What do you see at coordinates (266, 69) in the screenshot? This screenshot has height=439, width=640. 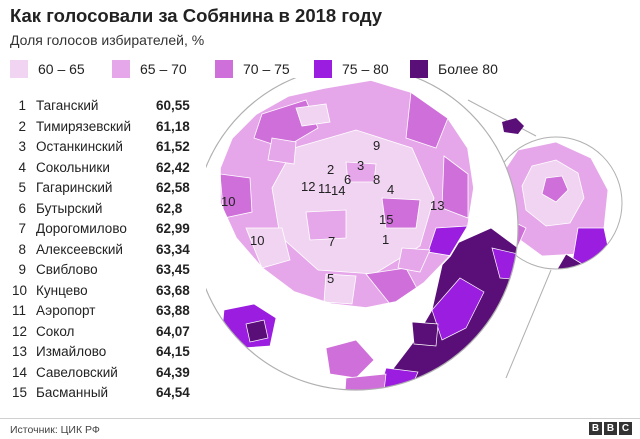 I see `legend-label: 70 – 75` at bounding box center [266, 69].